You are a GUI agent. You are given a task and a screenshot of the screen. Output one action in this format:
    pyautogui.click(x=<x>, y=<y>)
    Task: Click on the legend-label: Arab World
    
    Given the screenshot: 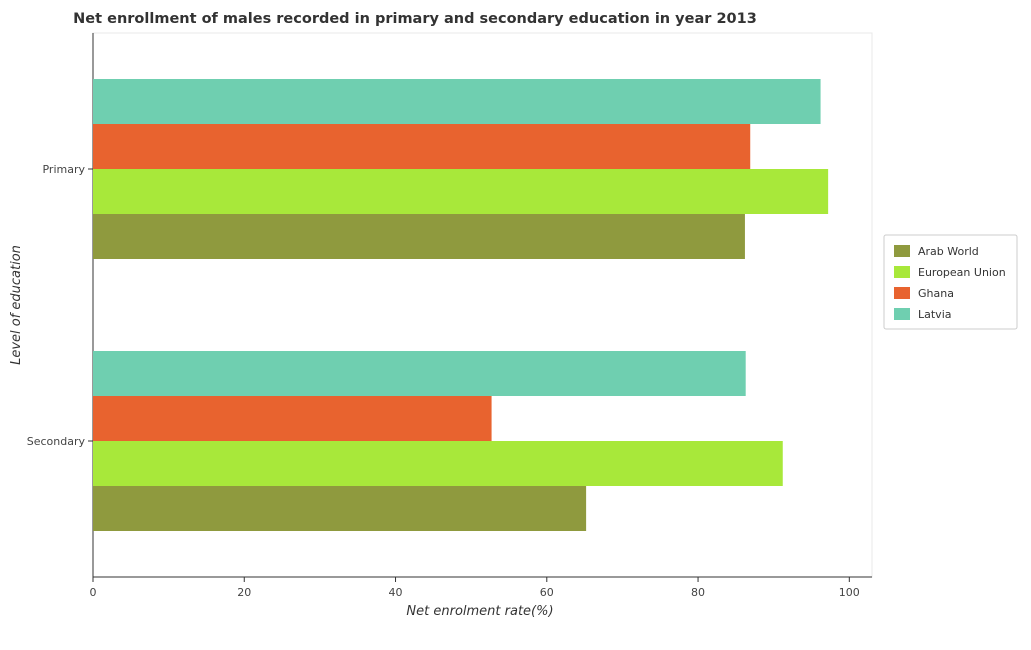 What is the action you would take?
    pyautogui.click(x=948, y=251)
    